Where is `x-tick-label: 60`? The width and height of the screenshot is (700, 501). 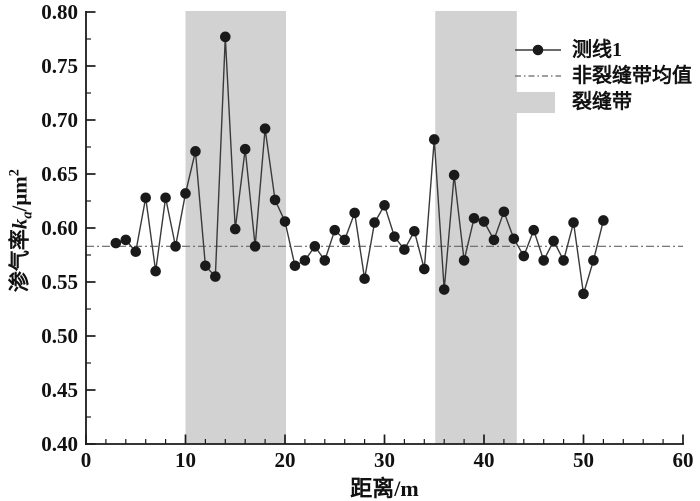 x-tick-label: 60 is located at coordinates (683, 460).